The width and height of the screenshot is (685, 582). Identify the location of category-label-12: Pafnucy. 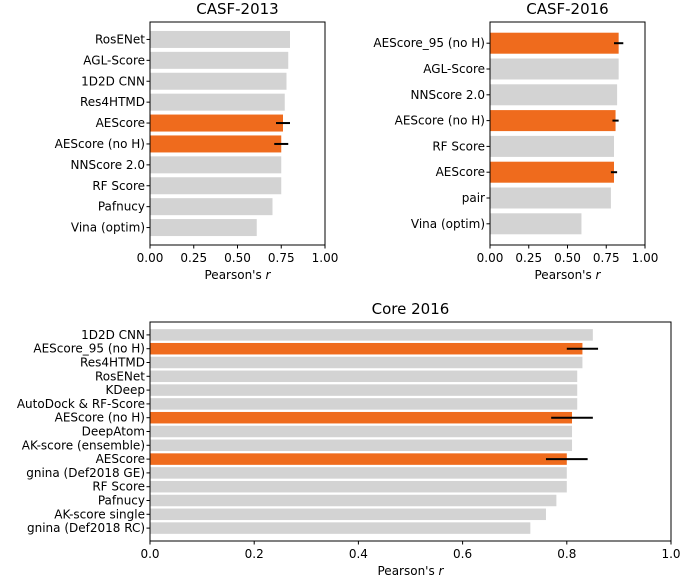
(121, 501).